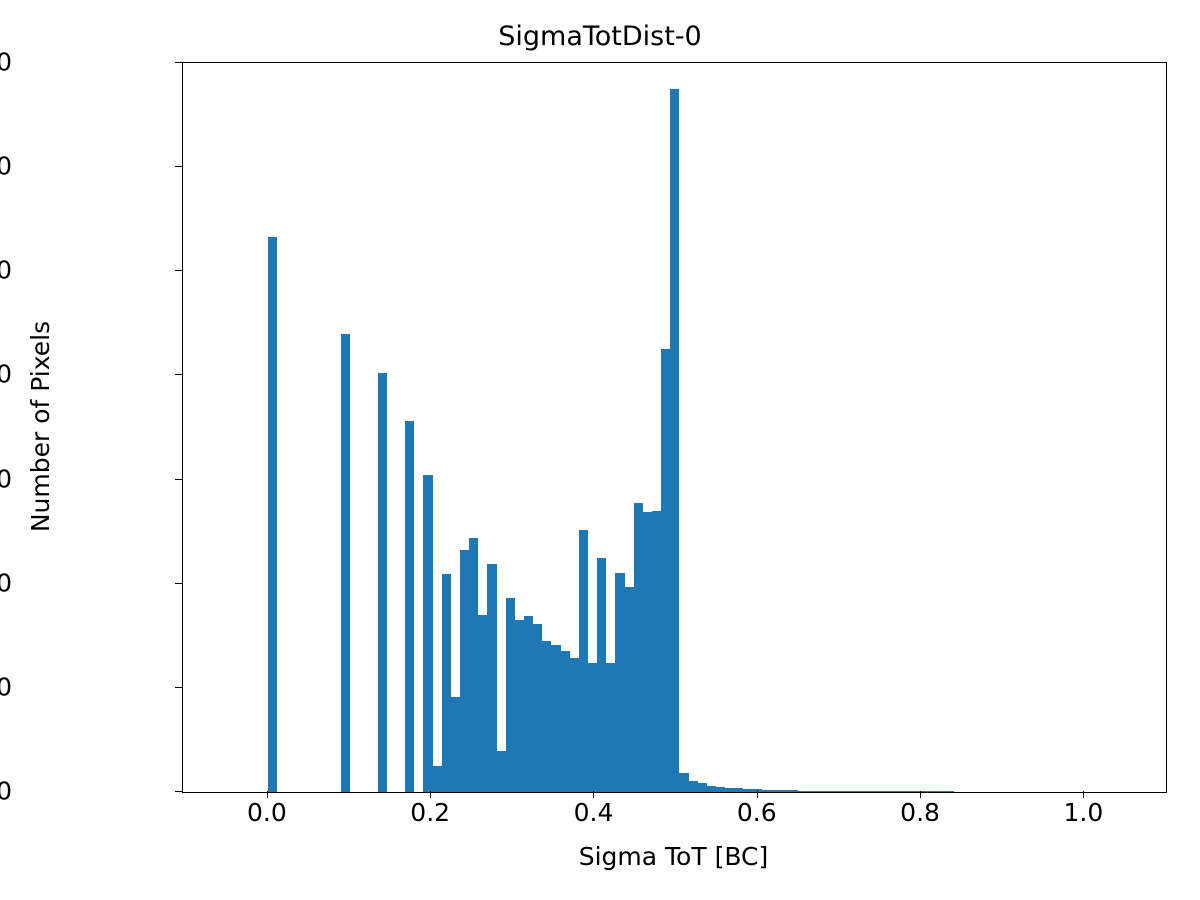 The height and width of the screenshot is (900, 1200). What do you see at coordinates (920, 812) in the screenshot?
I see `x-tick-label: 0.8` at bounding box center [920, 812].